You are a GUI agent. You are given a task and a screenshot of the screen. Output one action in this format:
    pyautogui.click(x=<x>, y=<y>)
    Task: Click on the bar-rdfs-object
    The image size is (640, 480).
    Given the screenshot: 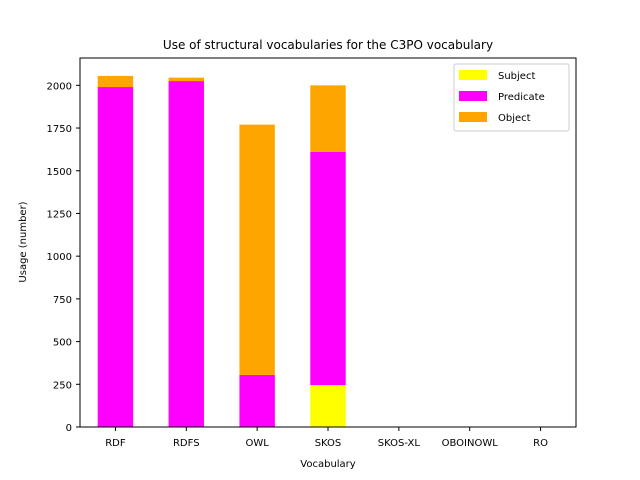 What is the action you would take?
    pyautogui.click(x=186, y=79)
    